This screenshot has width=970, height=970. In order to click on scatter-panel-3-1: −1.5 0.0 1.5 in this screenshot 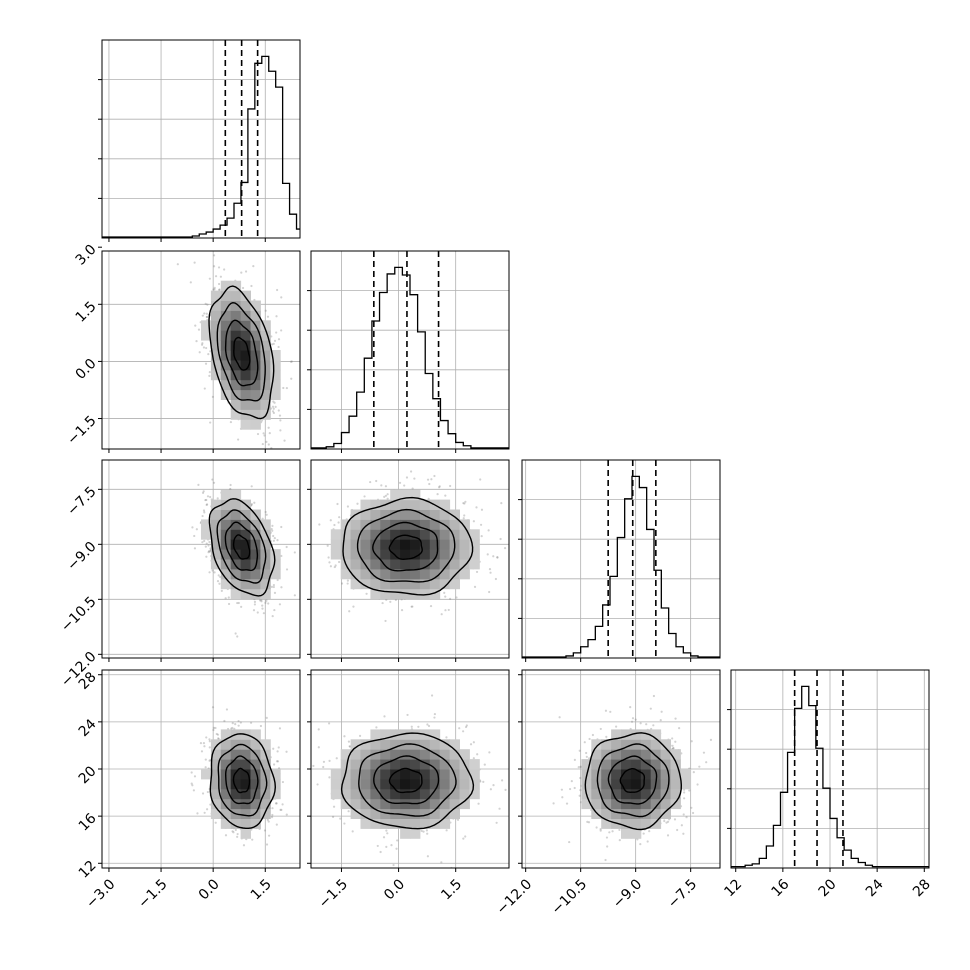, I will do `click(408, 790)`.